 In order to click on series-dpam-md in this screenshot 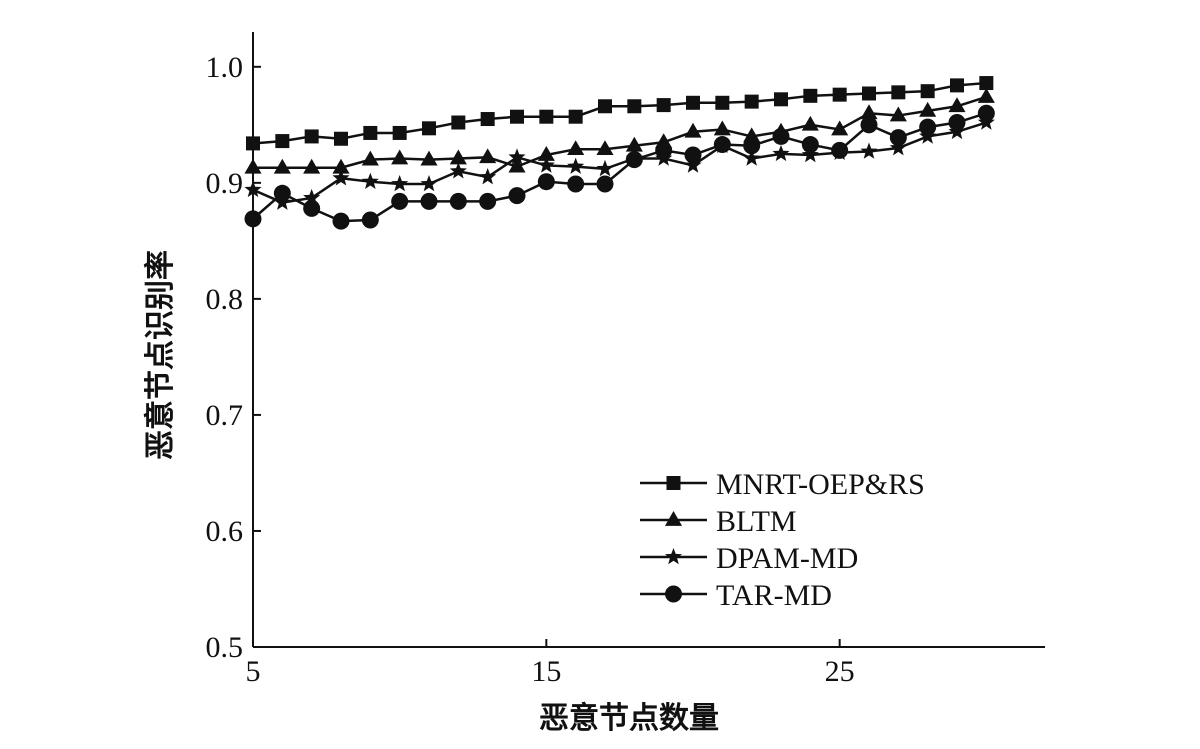, I will do `click(619, 161)`.